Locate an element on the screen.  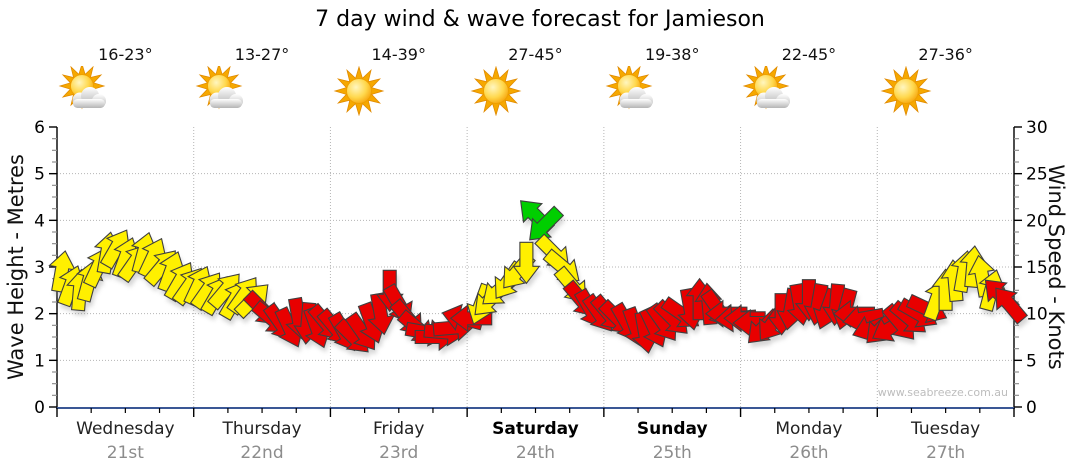
day-name-label: Sunday is located at coordinates (672, 429).